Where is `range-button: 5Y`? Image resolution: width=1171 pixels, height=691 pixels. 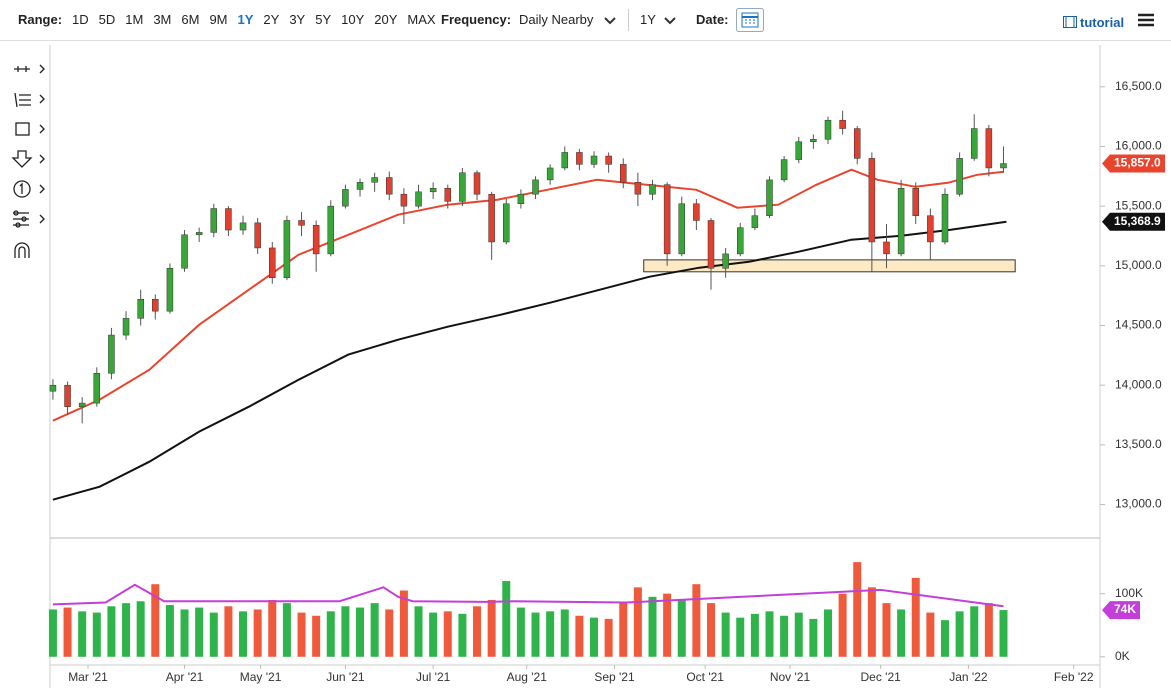 range-button: 5Y is located at coordinates (323, 19).